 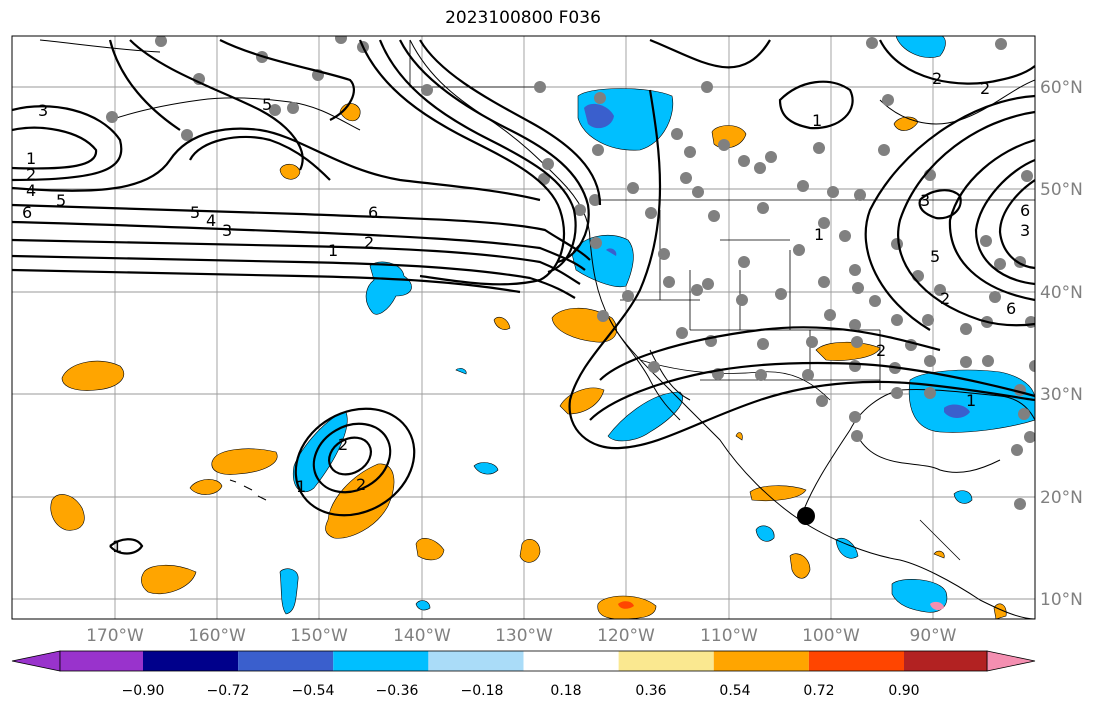 What do you see at coordinates (650, 691) in the screenshot?
I see `colorbar-tick-label: 0.36` at bounding box center [650, 691].